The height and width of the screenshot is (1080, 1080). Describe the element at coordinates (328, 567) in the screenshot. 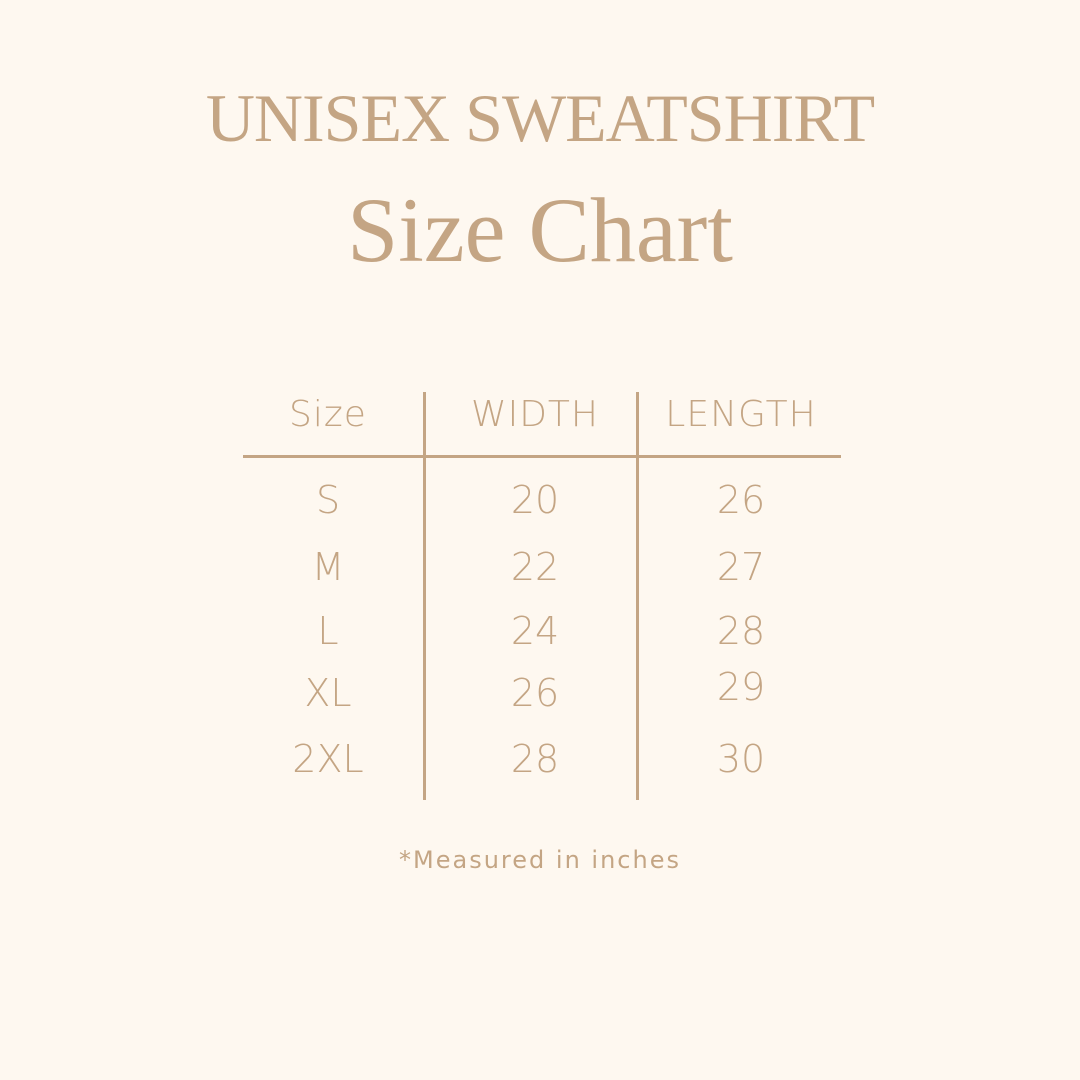

I see `cell-size: M` at that location.